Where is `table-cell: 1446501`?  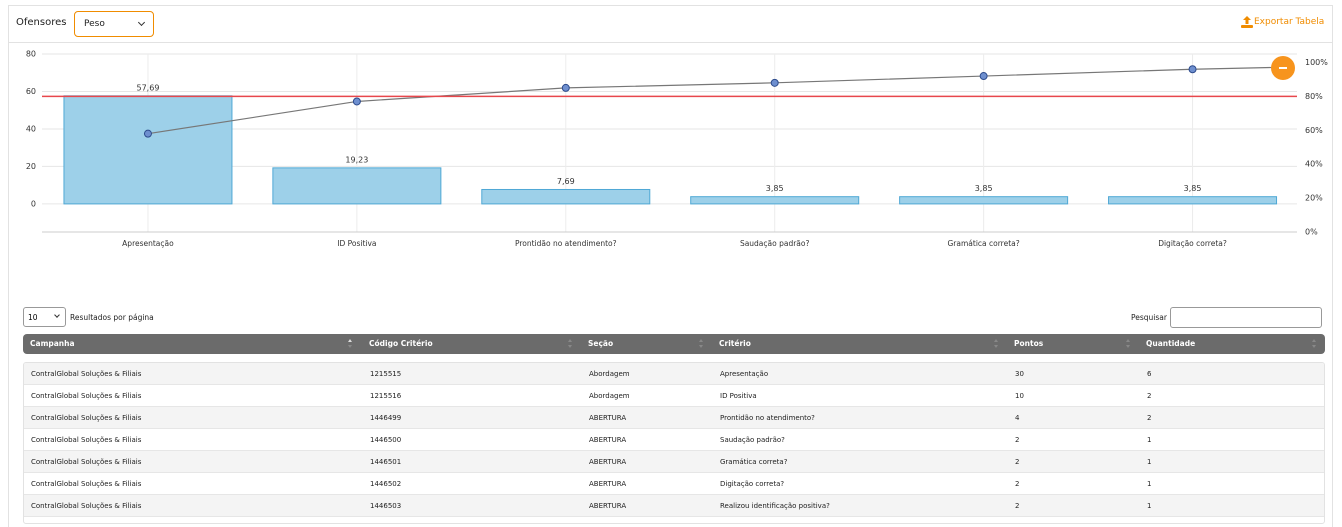
table-cell: 1446501 is located at coordinates (386, 462).